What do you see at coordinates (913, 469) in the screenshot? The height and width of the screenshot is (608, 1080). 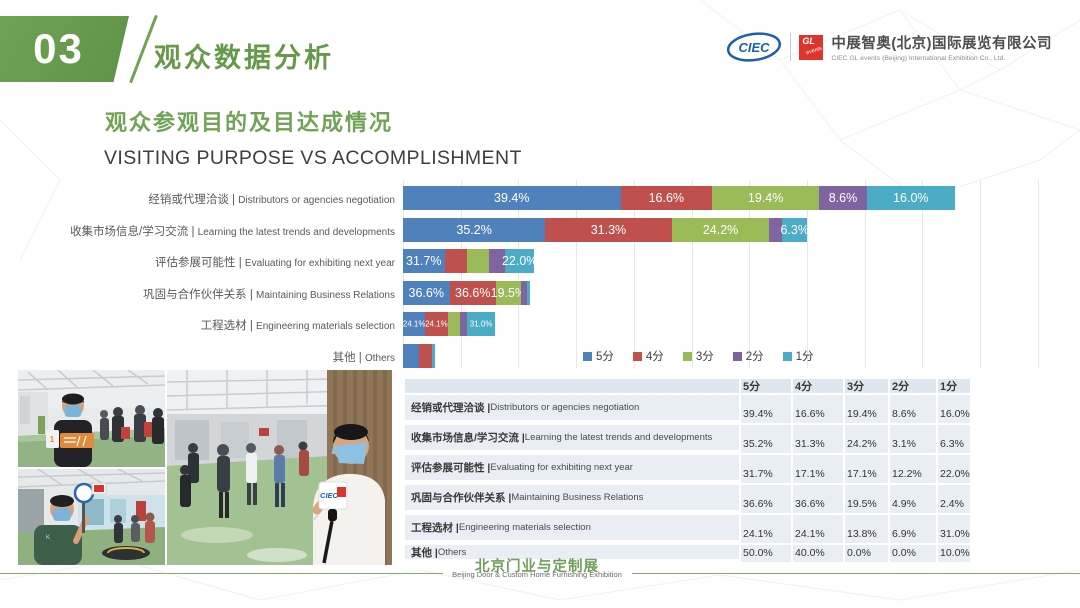 I see `table-value-cell: 12.2%` at bounding box center [913, 469].